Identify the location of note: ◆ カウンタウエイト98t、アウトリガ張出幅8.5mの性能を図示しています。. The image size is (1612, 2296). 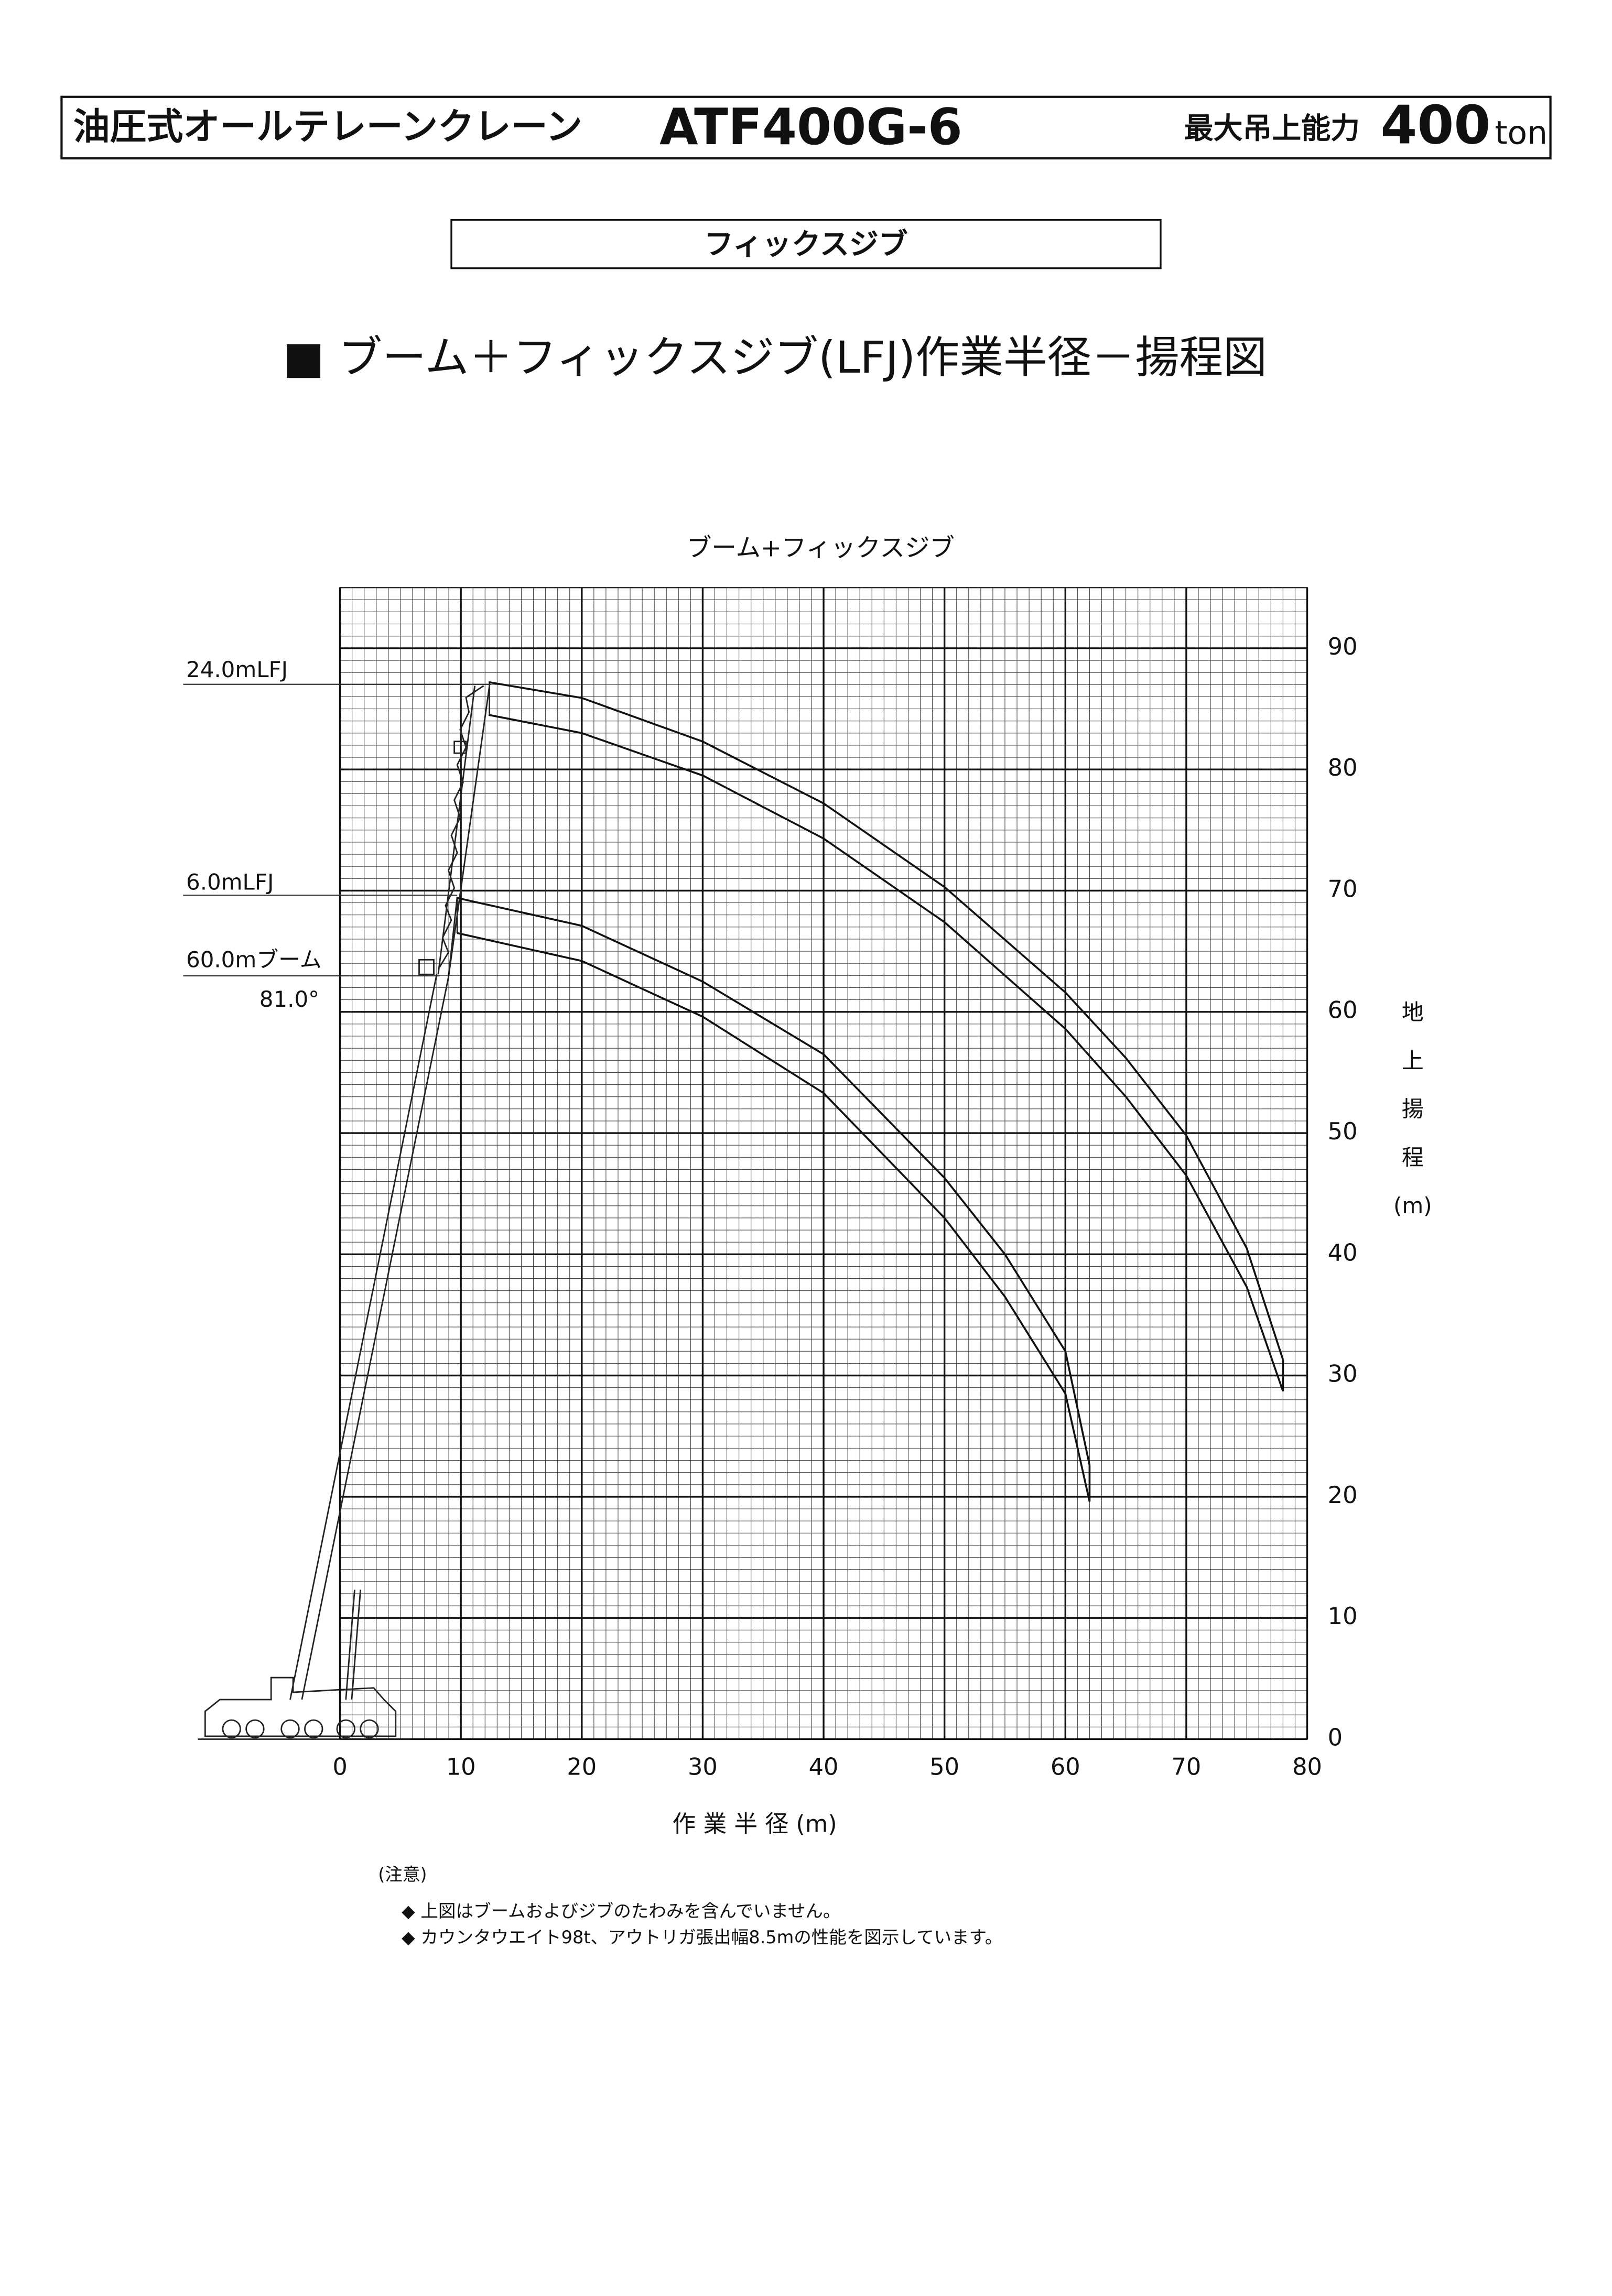
(702, 1937).